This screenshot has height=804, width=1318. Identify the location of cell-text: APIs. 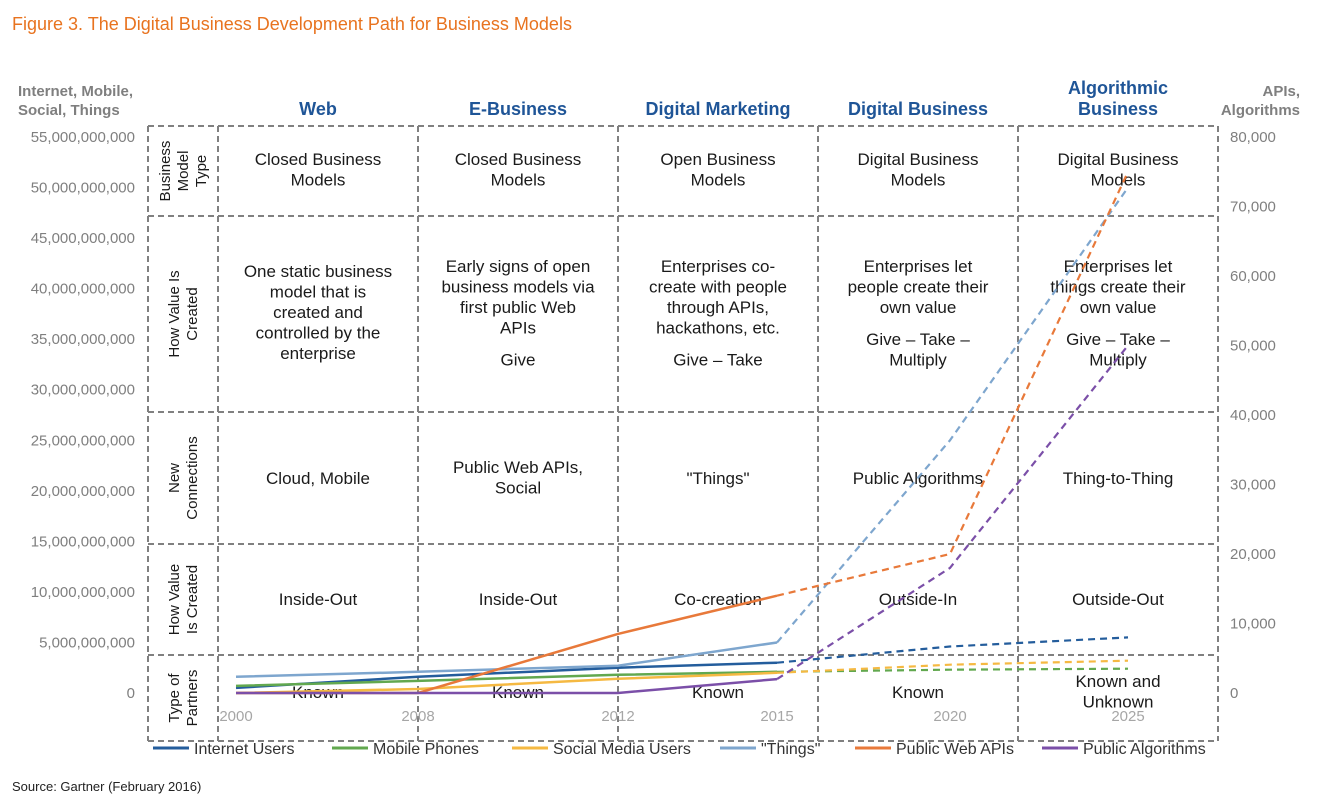
(518, 328).